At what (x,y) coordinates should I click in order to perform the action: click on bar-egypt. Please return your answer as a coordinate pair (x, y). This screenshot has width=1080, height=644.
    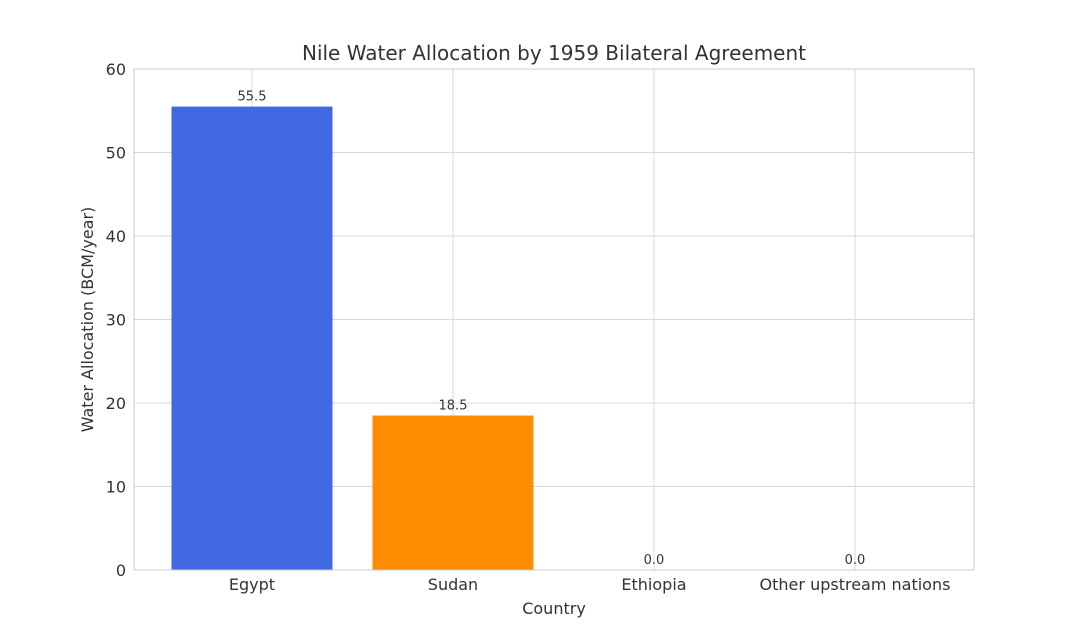
    Looking at the image, I should click on (252, 338).